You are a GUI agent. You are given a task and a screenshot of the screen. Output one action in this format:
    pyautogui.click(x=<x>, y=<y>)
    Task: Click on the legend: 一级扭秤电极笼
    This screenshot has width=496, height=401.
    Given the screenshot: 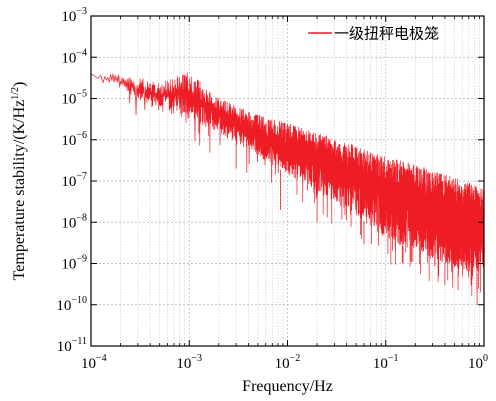 What is the action you would take?
    pyautogui.click(x=373, y=34)
    